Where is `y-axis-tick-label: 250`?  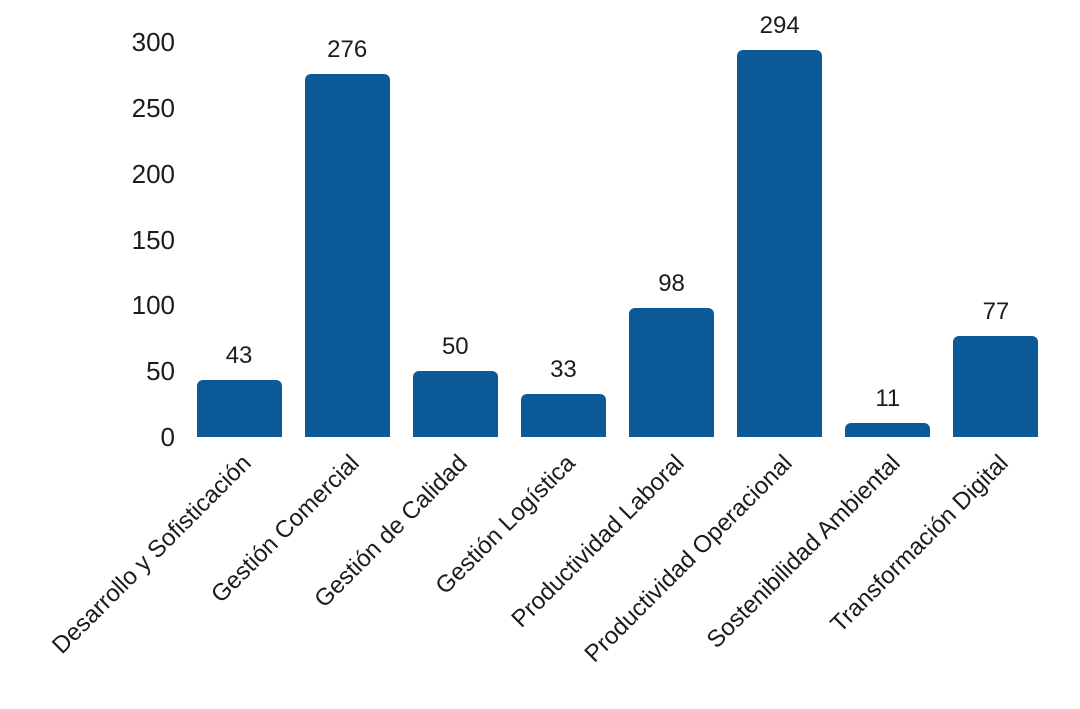 y-axis-tick-label: 250 is located at coordinates (153, 107).